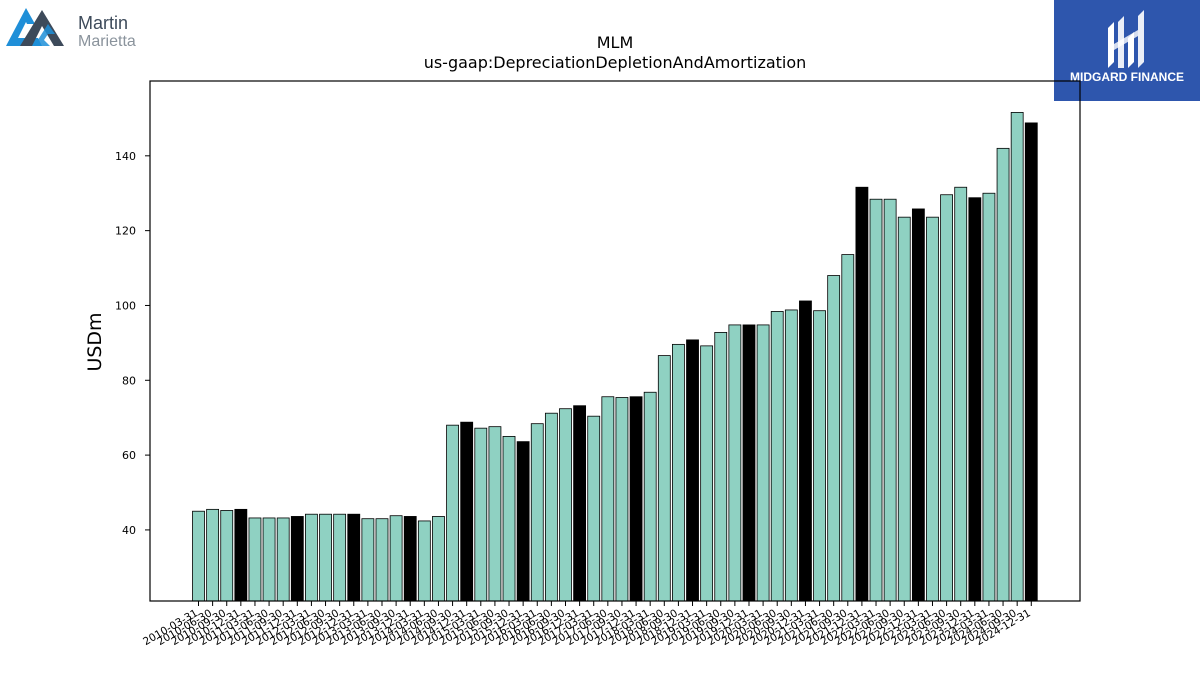 Image resolution: width=1200 pixels, height=675 pixels. What do you see at coordinates (129, 455) in the screenshot?
I see `y-tick-label-60: 60` at bounding box center [129, 455].